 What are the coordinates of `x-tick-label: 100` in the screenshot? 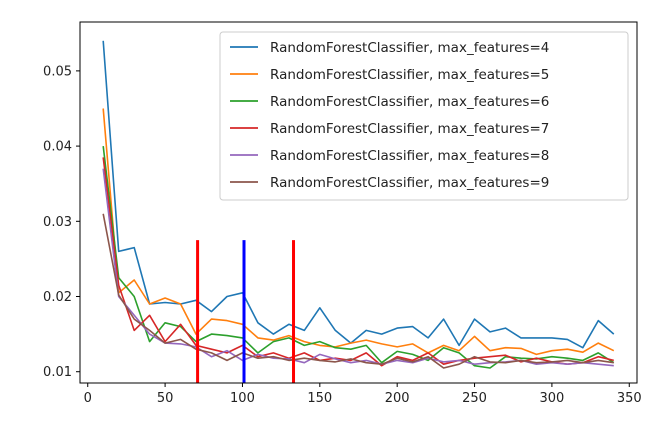 It's located at (242, 398).